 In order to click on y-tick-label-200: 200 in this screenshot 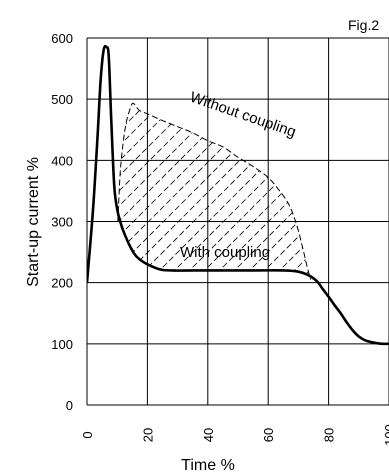, I will do `click(62, 283)`.